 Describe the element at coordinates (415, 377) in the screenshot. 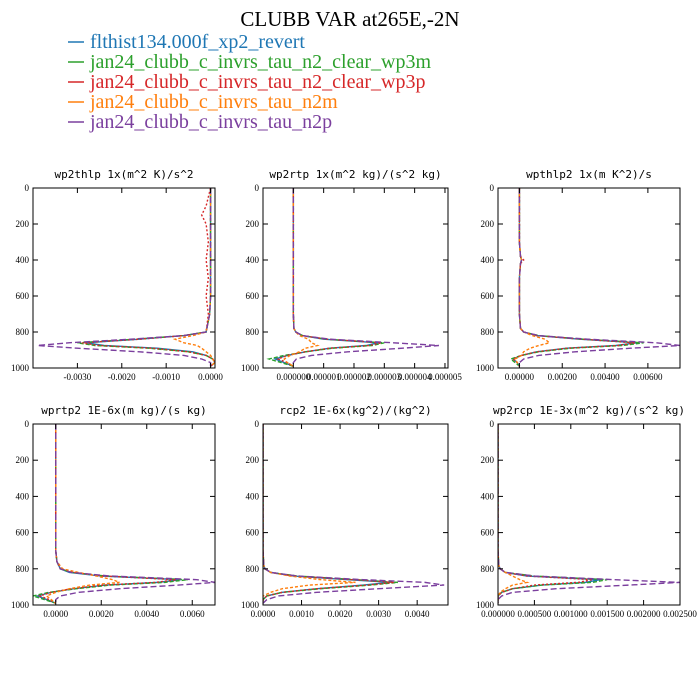

I see `x-tick-label: 0.000004` at that location.